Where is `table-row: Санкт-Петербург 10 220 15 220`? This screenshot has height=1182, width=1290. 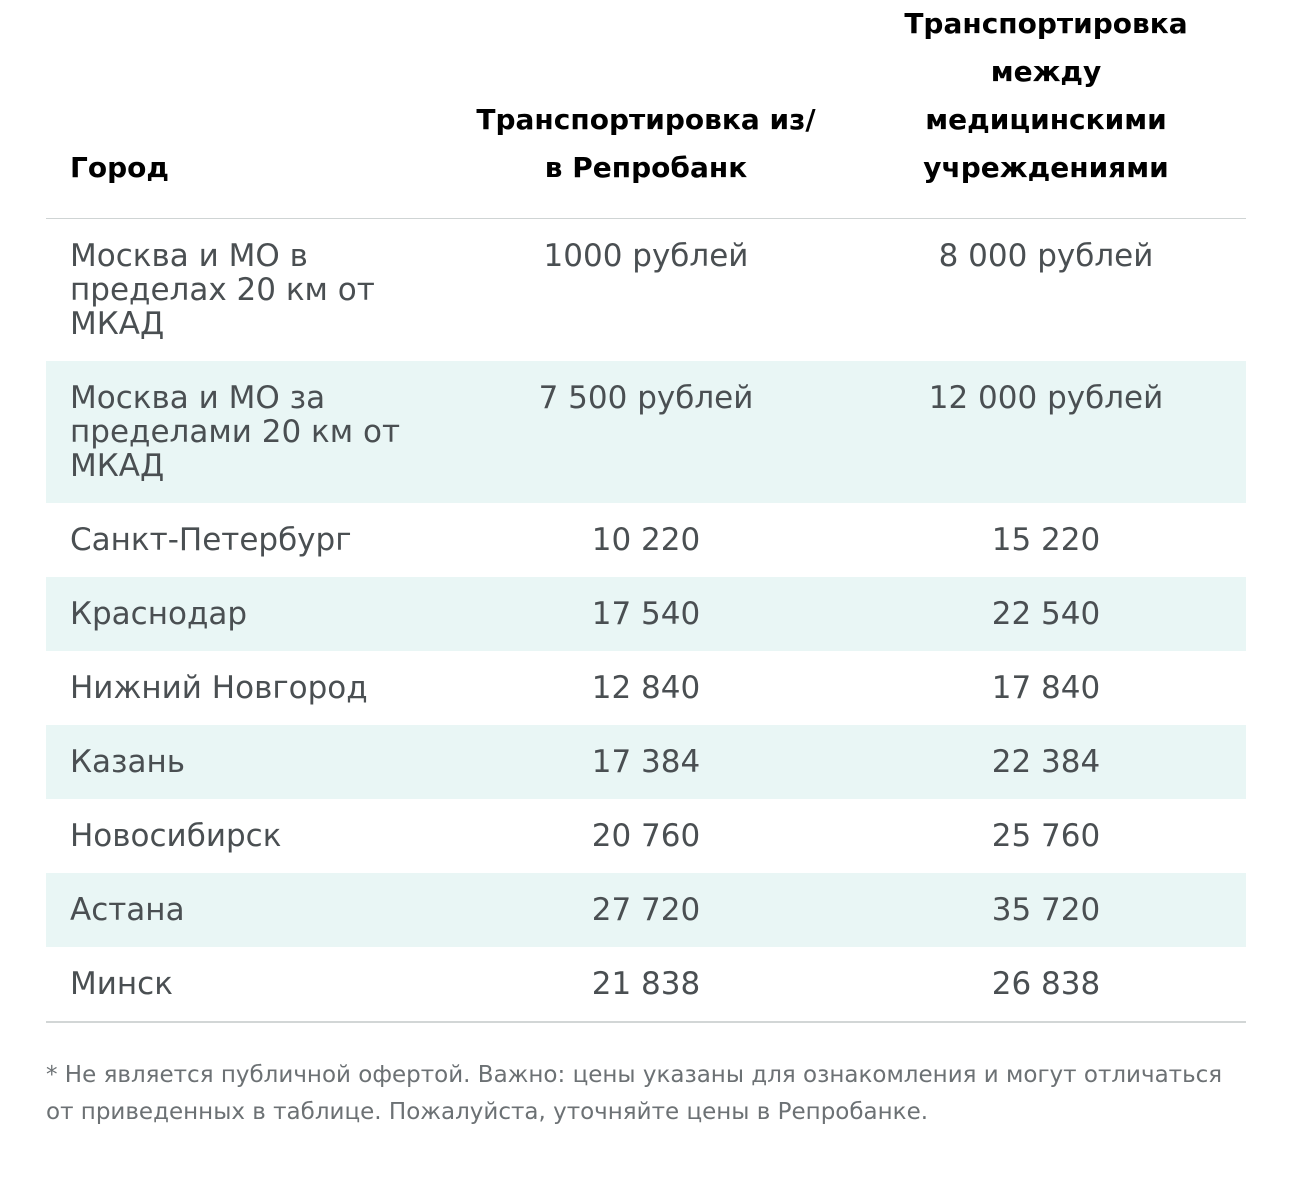
table-row: Санкт-Петербург 10 220 15 220 is located at coordinates (646, 540).